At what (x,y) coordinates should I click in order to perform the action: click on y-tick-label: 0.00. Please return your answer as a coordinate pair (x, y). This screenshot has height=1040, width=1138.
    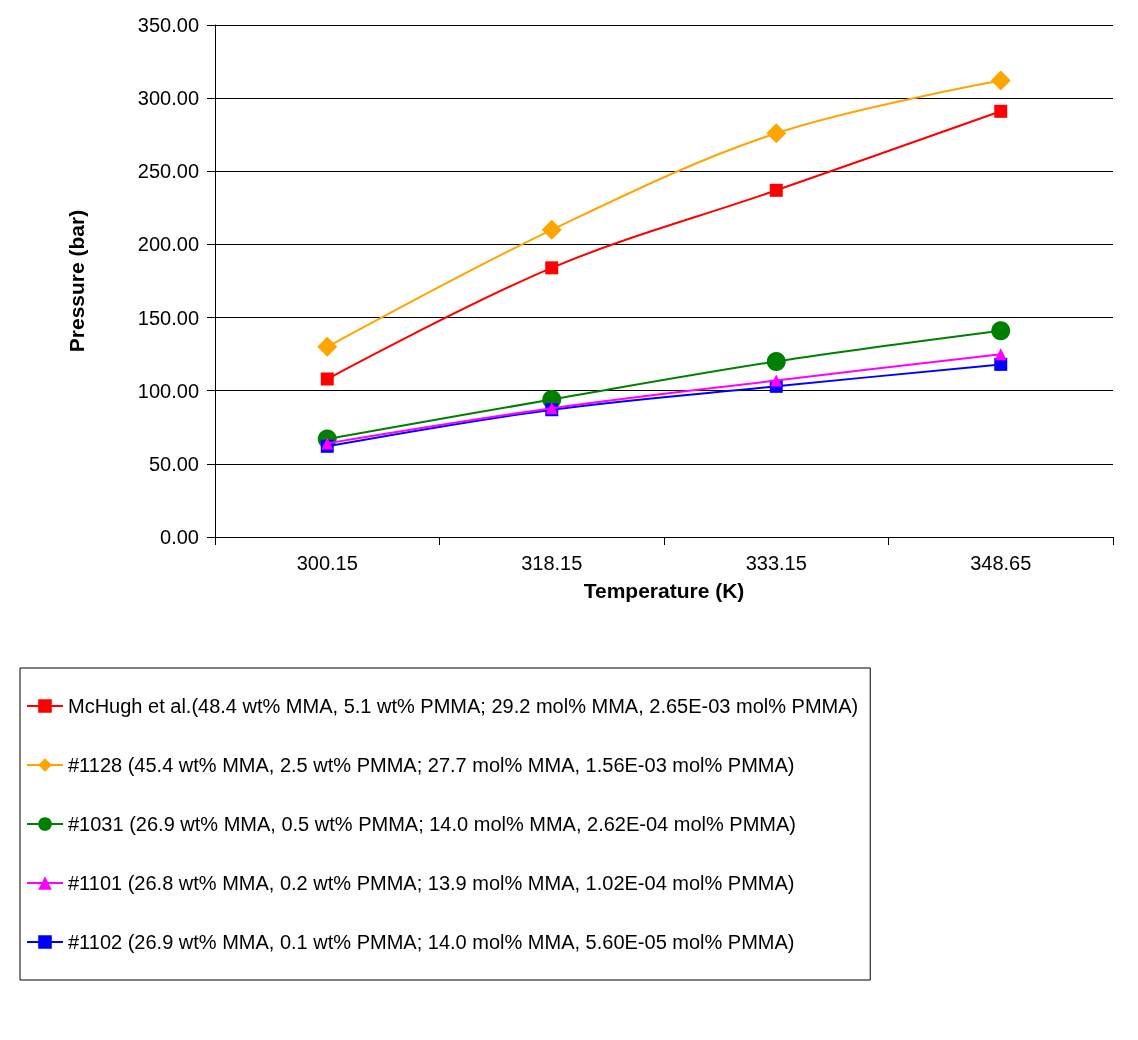
    Looking at the image, I should click on (179, 537).